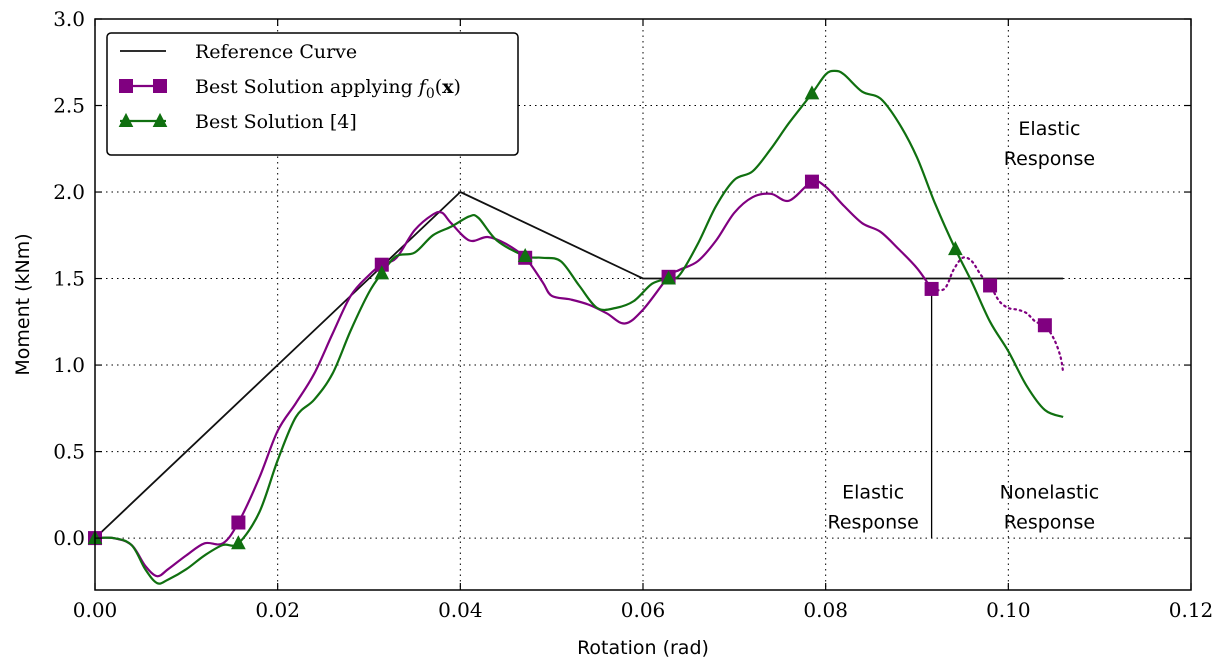  Describe the element at coordinates (23, 304) in the screenshot. I see `y-axis-label: Moment (kNm)` at that location.